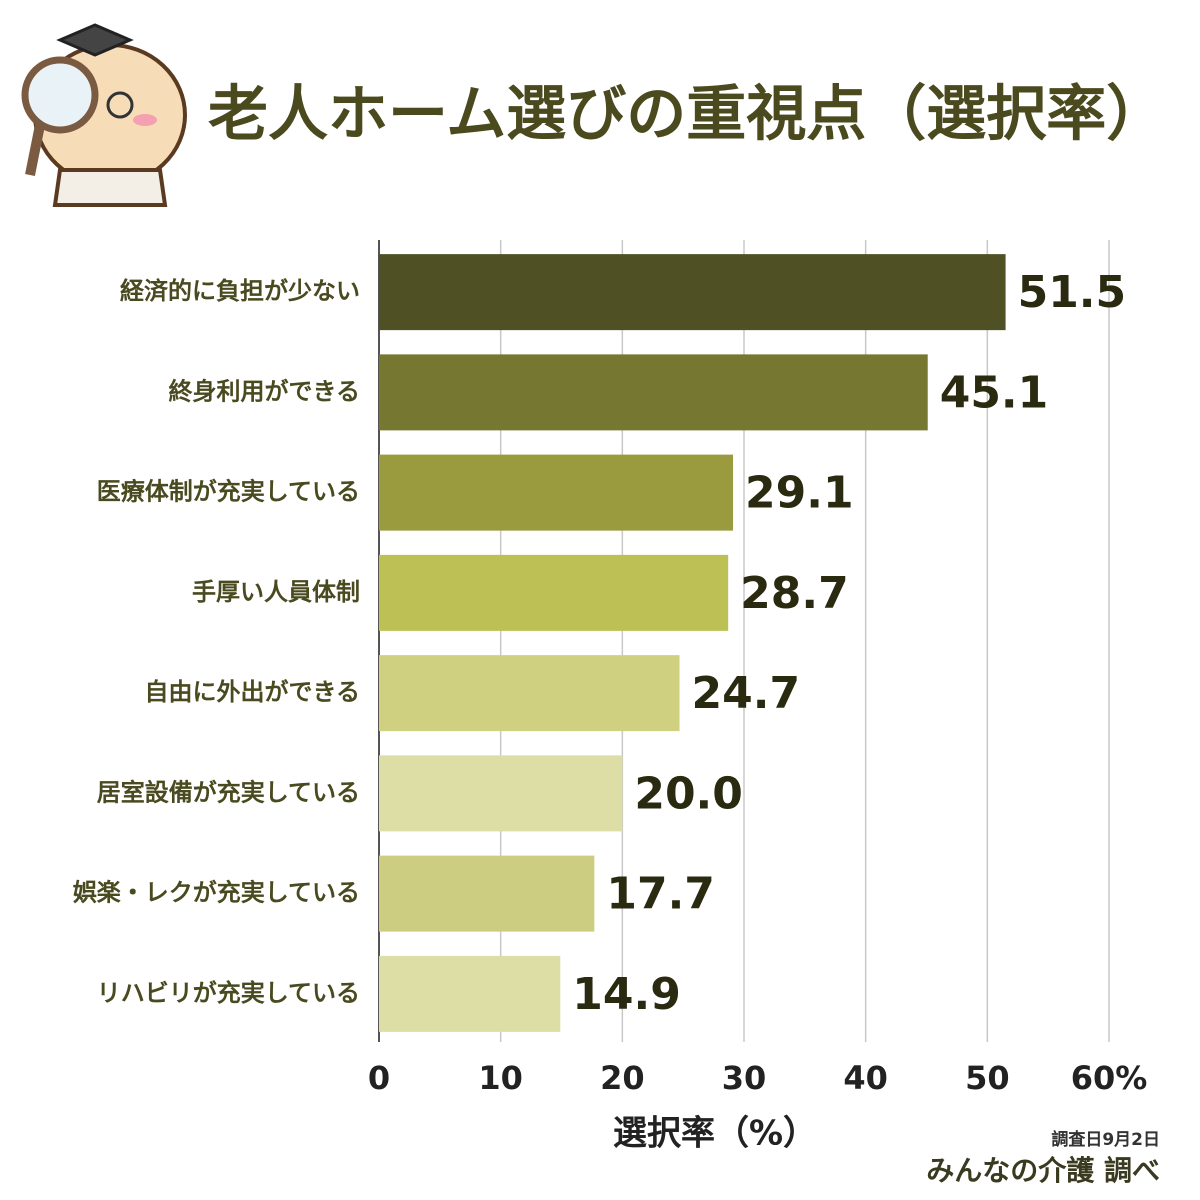  What do you see at coordinates (252, 692) in the screenshot?
I see `category-label: 自由に外出ができる` at bounding box center [252, 692].